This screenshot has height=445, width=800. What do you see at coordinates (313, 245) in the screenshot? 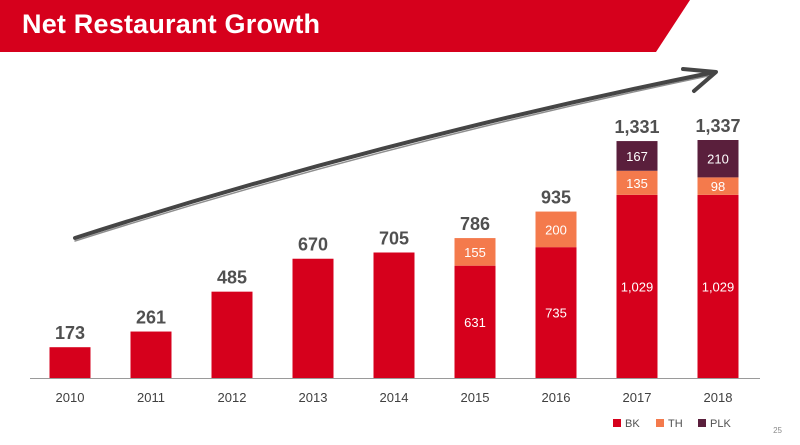
I see `total-label-2013: 670` at bounding box center [313, 245].